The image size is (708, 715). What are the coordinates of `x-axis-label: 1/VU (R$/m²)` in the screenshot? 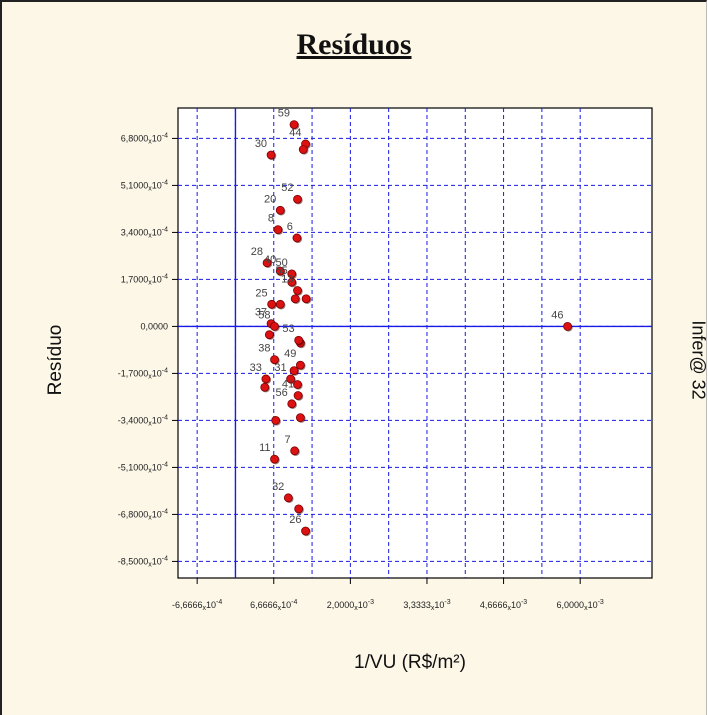 It's located at (410, 662).